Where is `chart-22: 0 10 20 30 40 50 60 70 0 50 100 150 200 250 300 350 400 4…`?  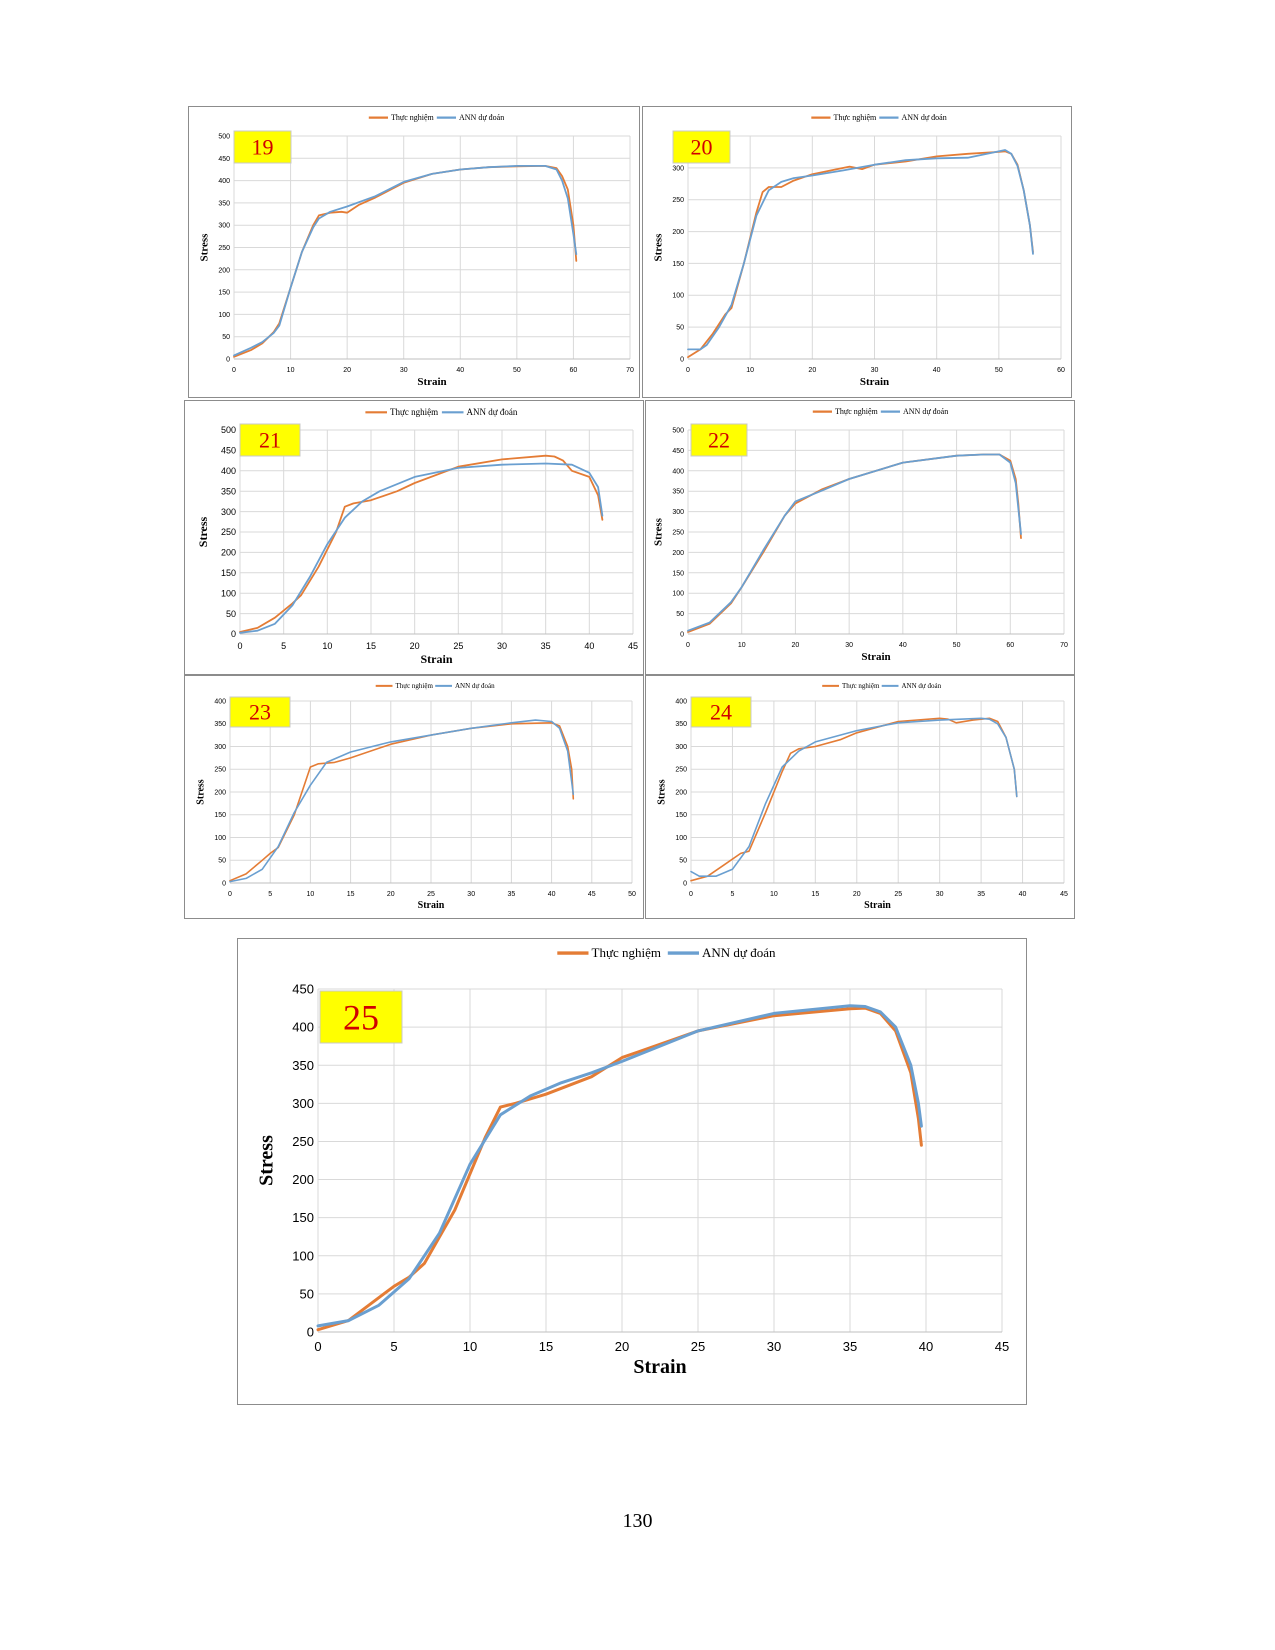
chart-22: 0 10 20 30 40 50 60 70 0 50 100 150 200 250 300 350 400 4… is located at coordinates (860, 537).